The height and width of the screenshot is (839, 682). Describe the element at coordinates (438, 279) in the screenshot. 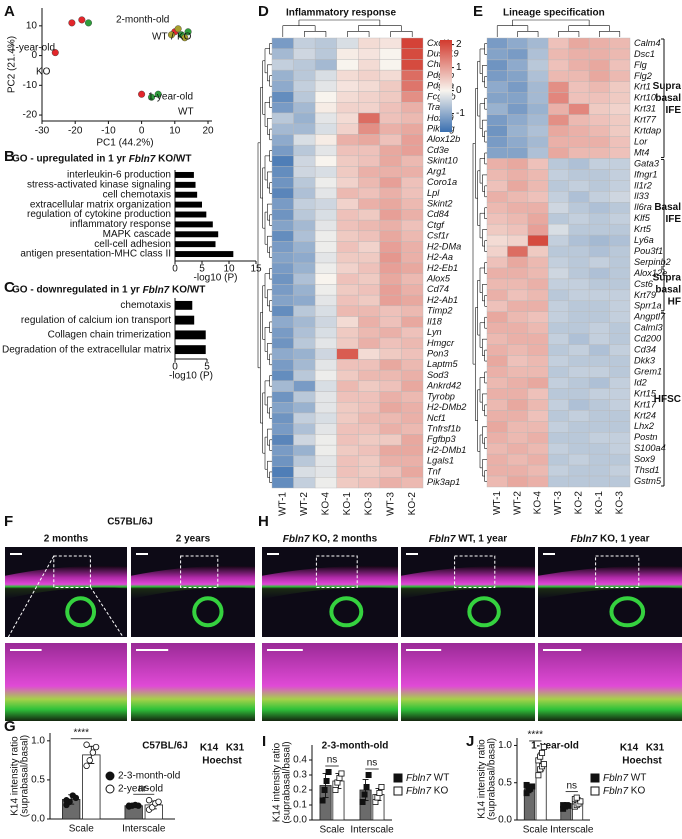

I see `row-label: Alox5` at that location.